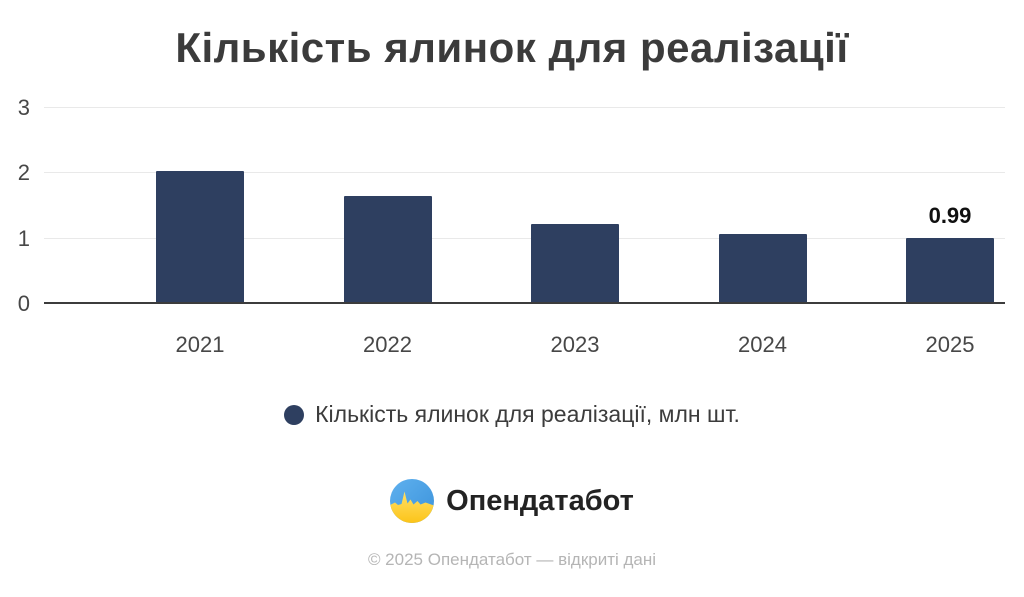 This screenshot has width=1024, height=597. Describe the element at coordinates (23, 238) in the screenshot. I see `y-tick-label: 1` at that location.